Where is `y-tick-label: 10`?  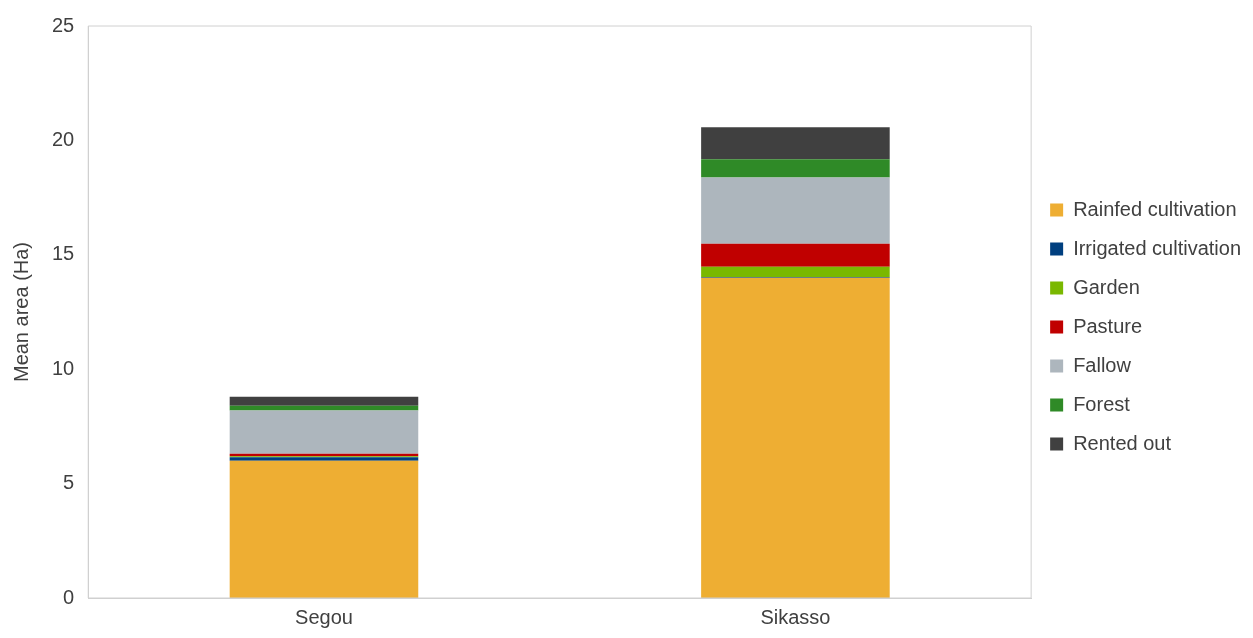
y-tick-label: 10 is located at coordinates (63, 367).